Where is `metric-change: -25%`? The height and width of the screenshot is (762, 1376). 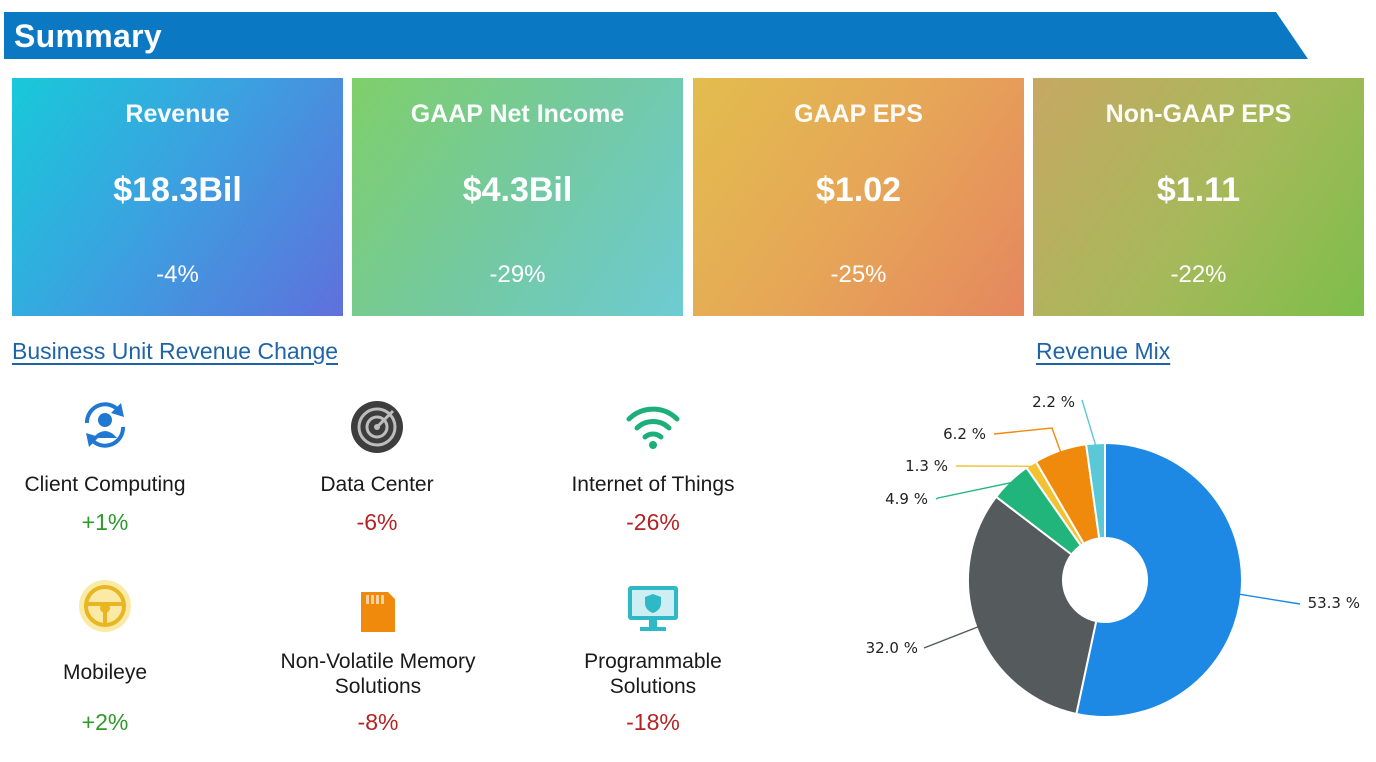
metric-change: -25% is located at coordinates (858, 274).